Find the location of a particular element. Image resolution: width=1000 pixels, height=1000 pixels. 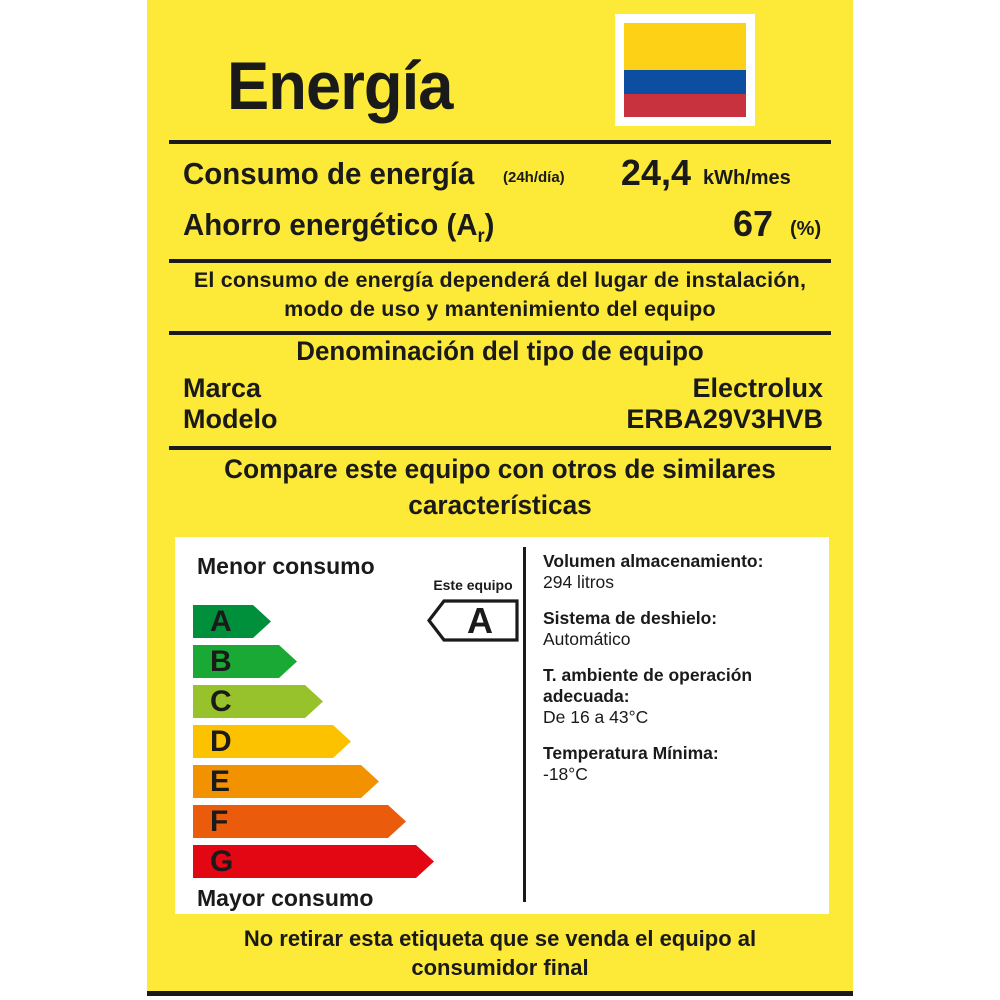

brand-key: Marca is located at coordinates (222, 388).